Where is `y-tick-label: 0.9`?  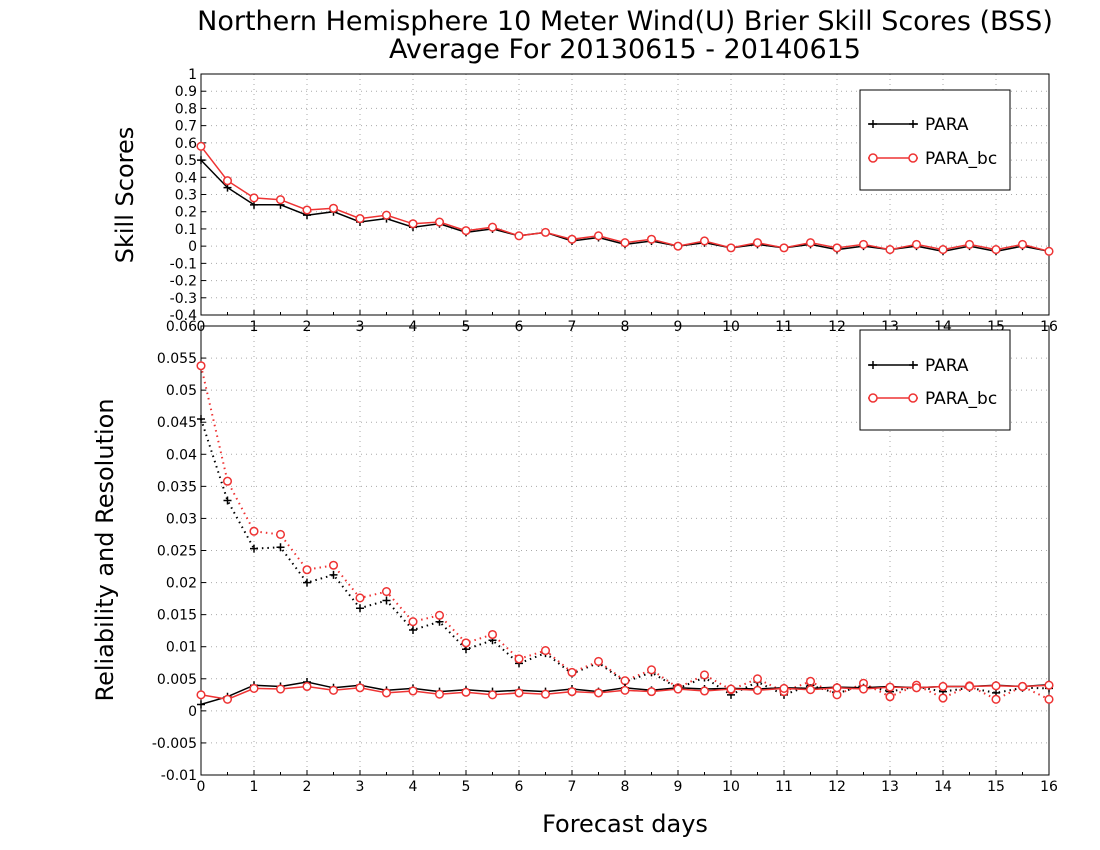 y-tick-label: 0.9 is located at coordinates (186, 92).